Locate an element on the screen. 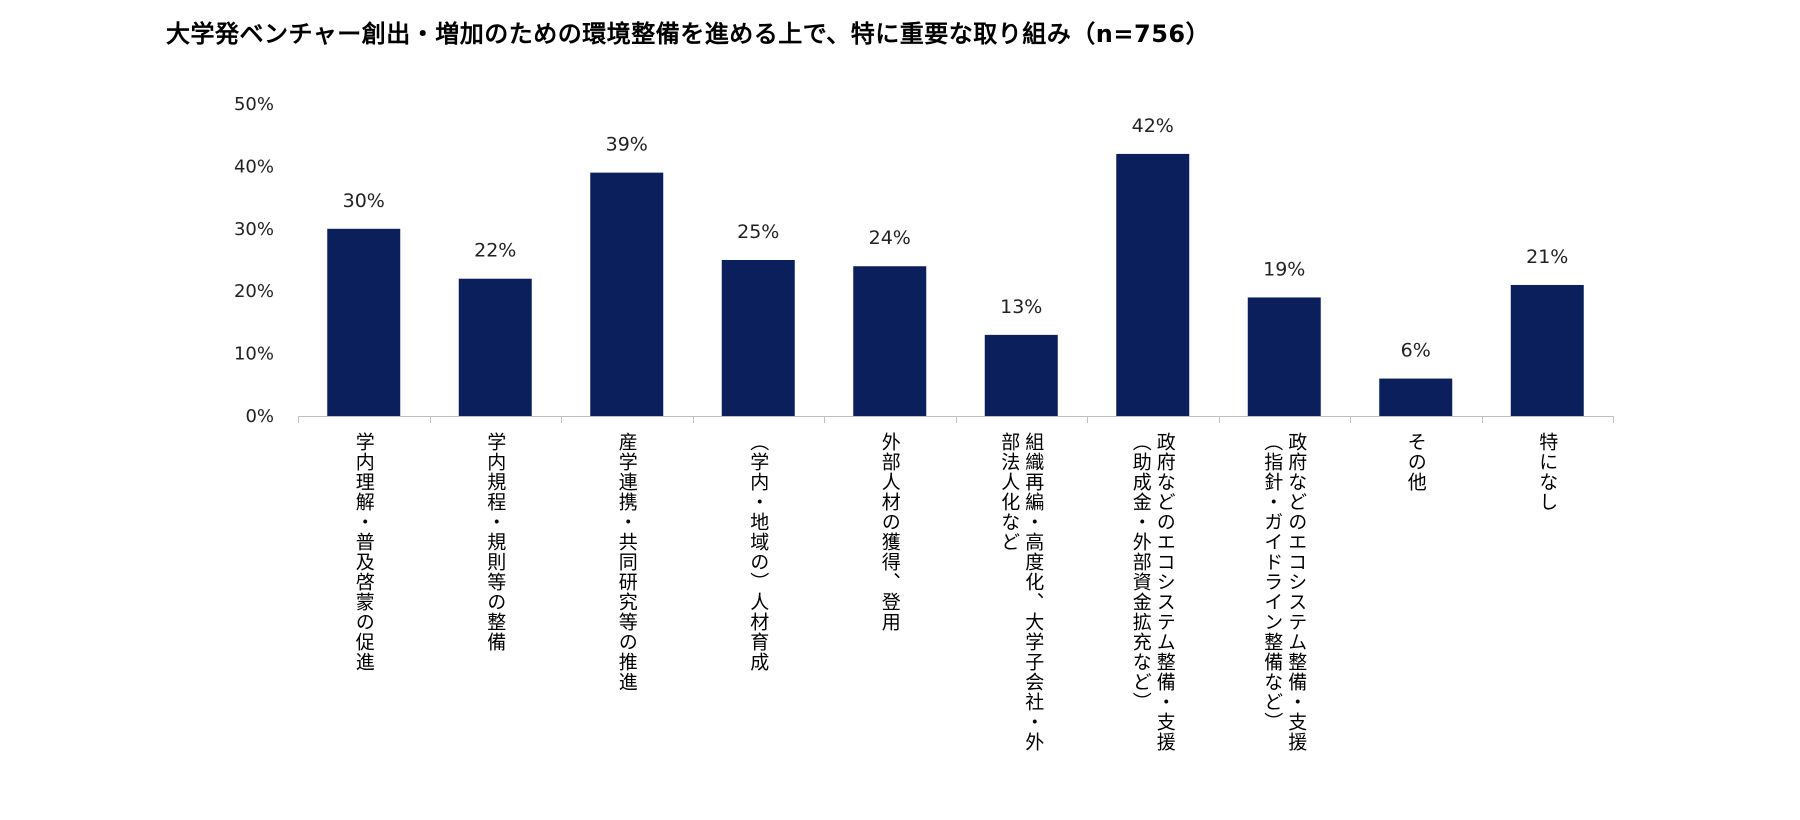 The height and width of the screenshot is (820, 1800). x-category-label: 政府などのエコシステム整備・支援 （指針・ガイドライン整備など） is located at coordinates (1284, 592).